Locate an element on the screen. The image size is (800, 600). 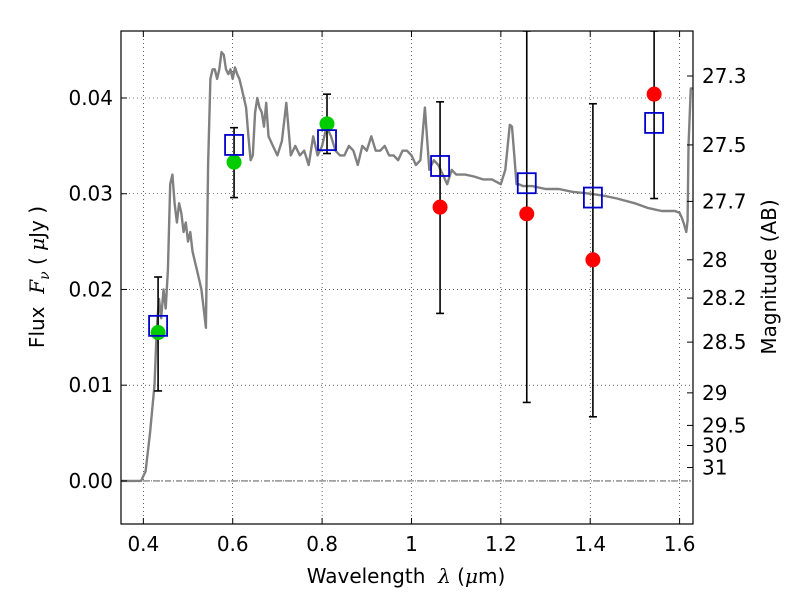
magnitude-tick-label: 28.2 is located at coordinates (724, 298).